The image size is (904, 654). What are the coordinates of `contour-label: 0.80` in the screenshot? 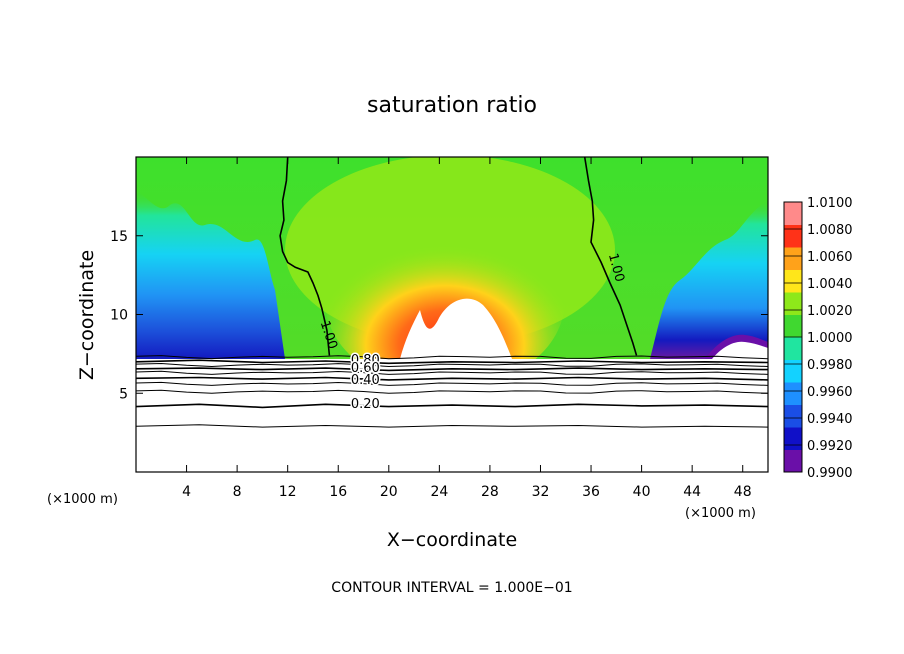 It's located at (365, 360).